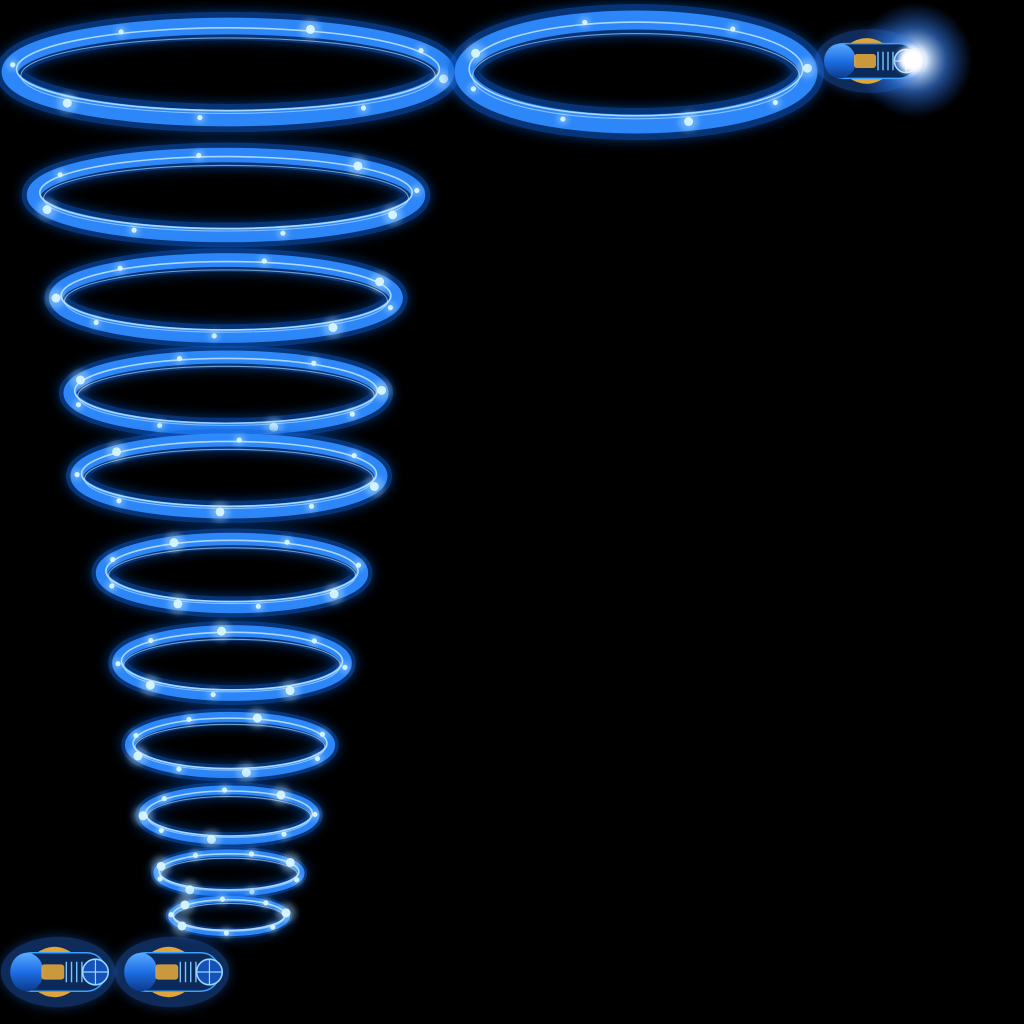 The height and width of the screenshot is (1024, 1024). What do you see at coordinates (894, 60) in the screenshot?
I see `energy-pod-charged` at bounding box center [894, 60].